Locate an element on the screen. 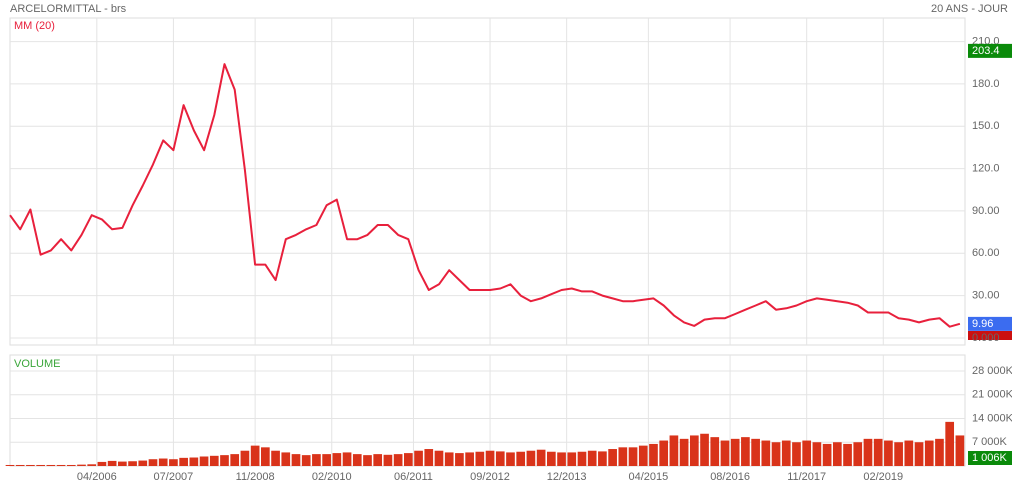 This screenshot has width=1012, height=486. y-tick-label: 30.00 is located at coordinates (986, 296).